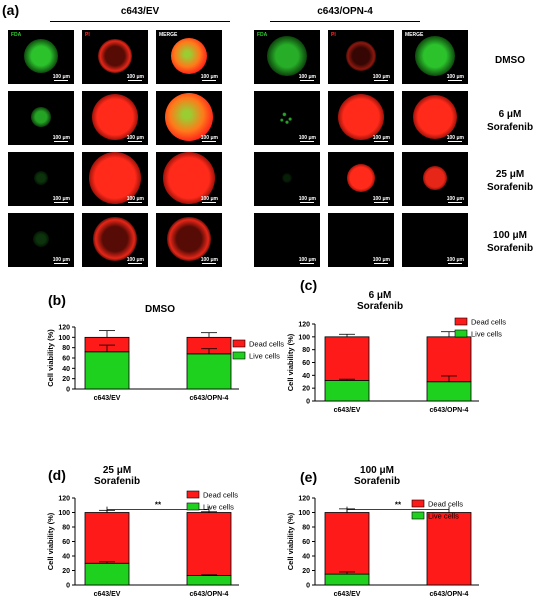 The height and width of the screenshot is (604, 550). What do you see at coordinates (306, 542) in the screenshot?
I see `y-tick-label: 60` at bounding box center [306, 542].